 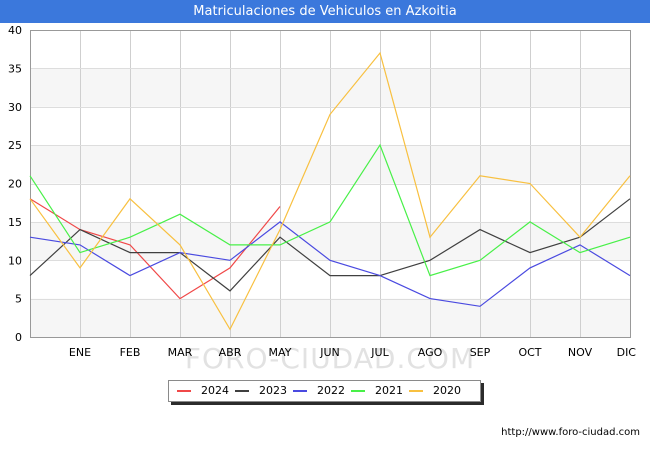 I want to click on legend-label: 2022, so click(x=331, y=390).